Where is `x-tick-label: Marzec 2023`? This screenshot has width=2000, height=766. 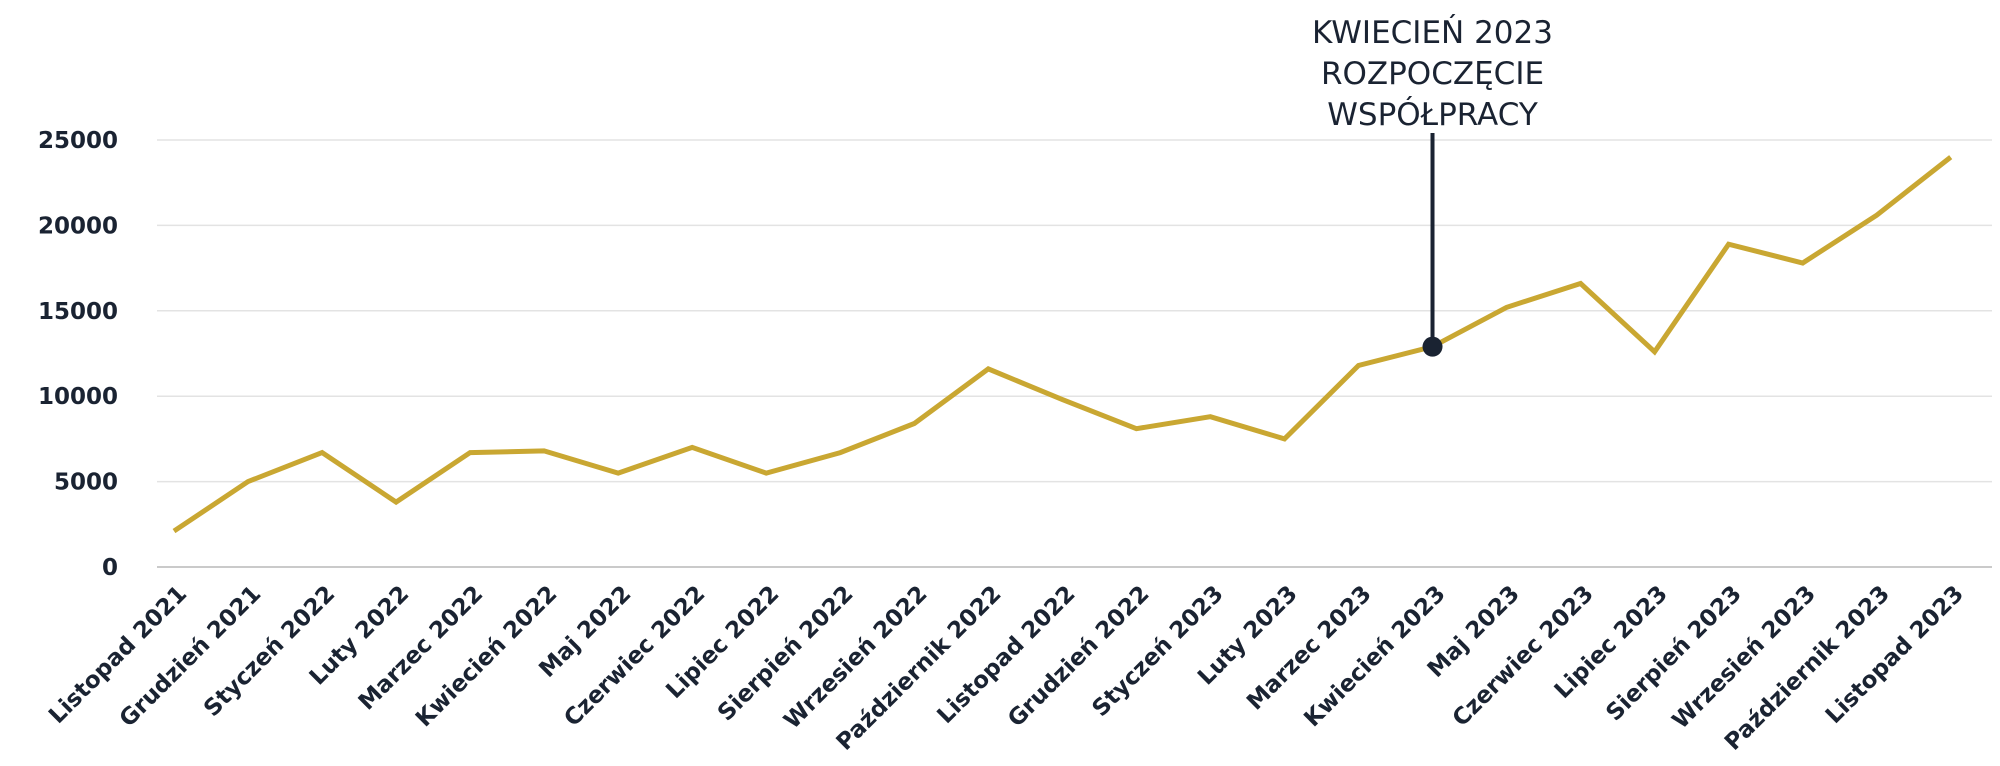 x-tick-label: Marzec 2023 is located at coordinates (1309, 648).